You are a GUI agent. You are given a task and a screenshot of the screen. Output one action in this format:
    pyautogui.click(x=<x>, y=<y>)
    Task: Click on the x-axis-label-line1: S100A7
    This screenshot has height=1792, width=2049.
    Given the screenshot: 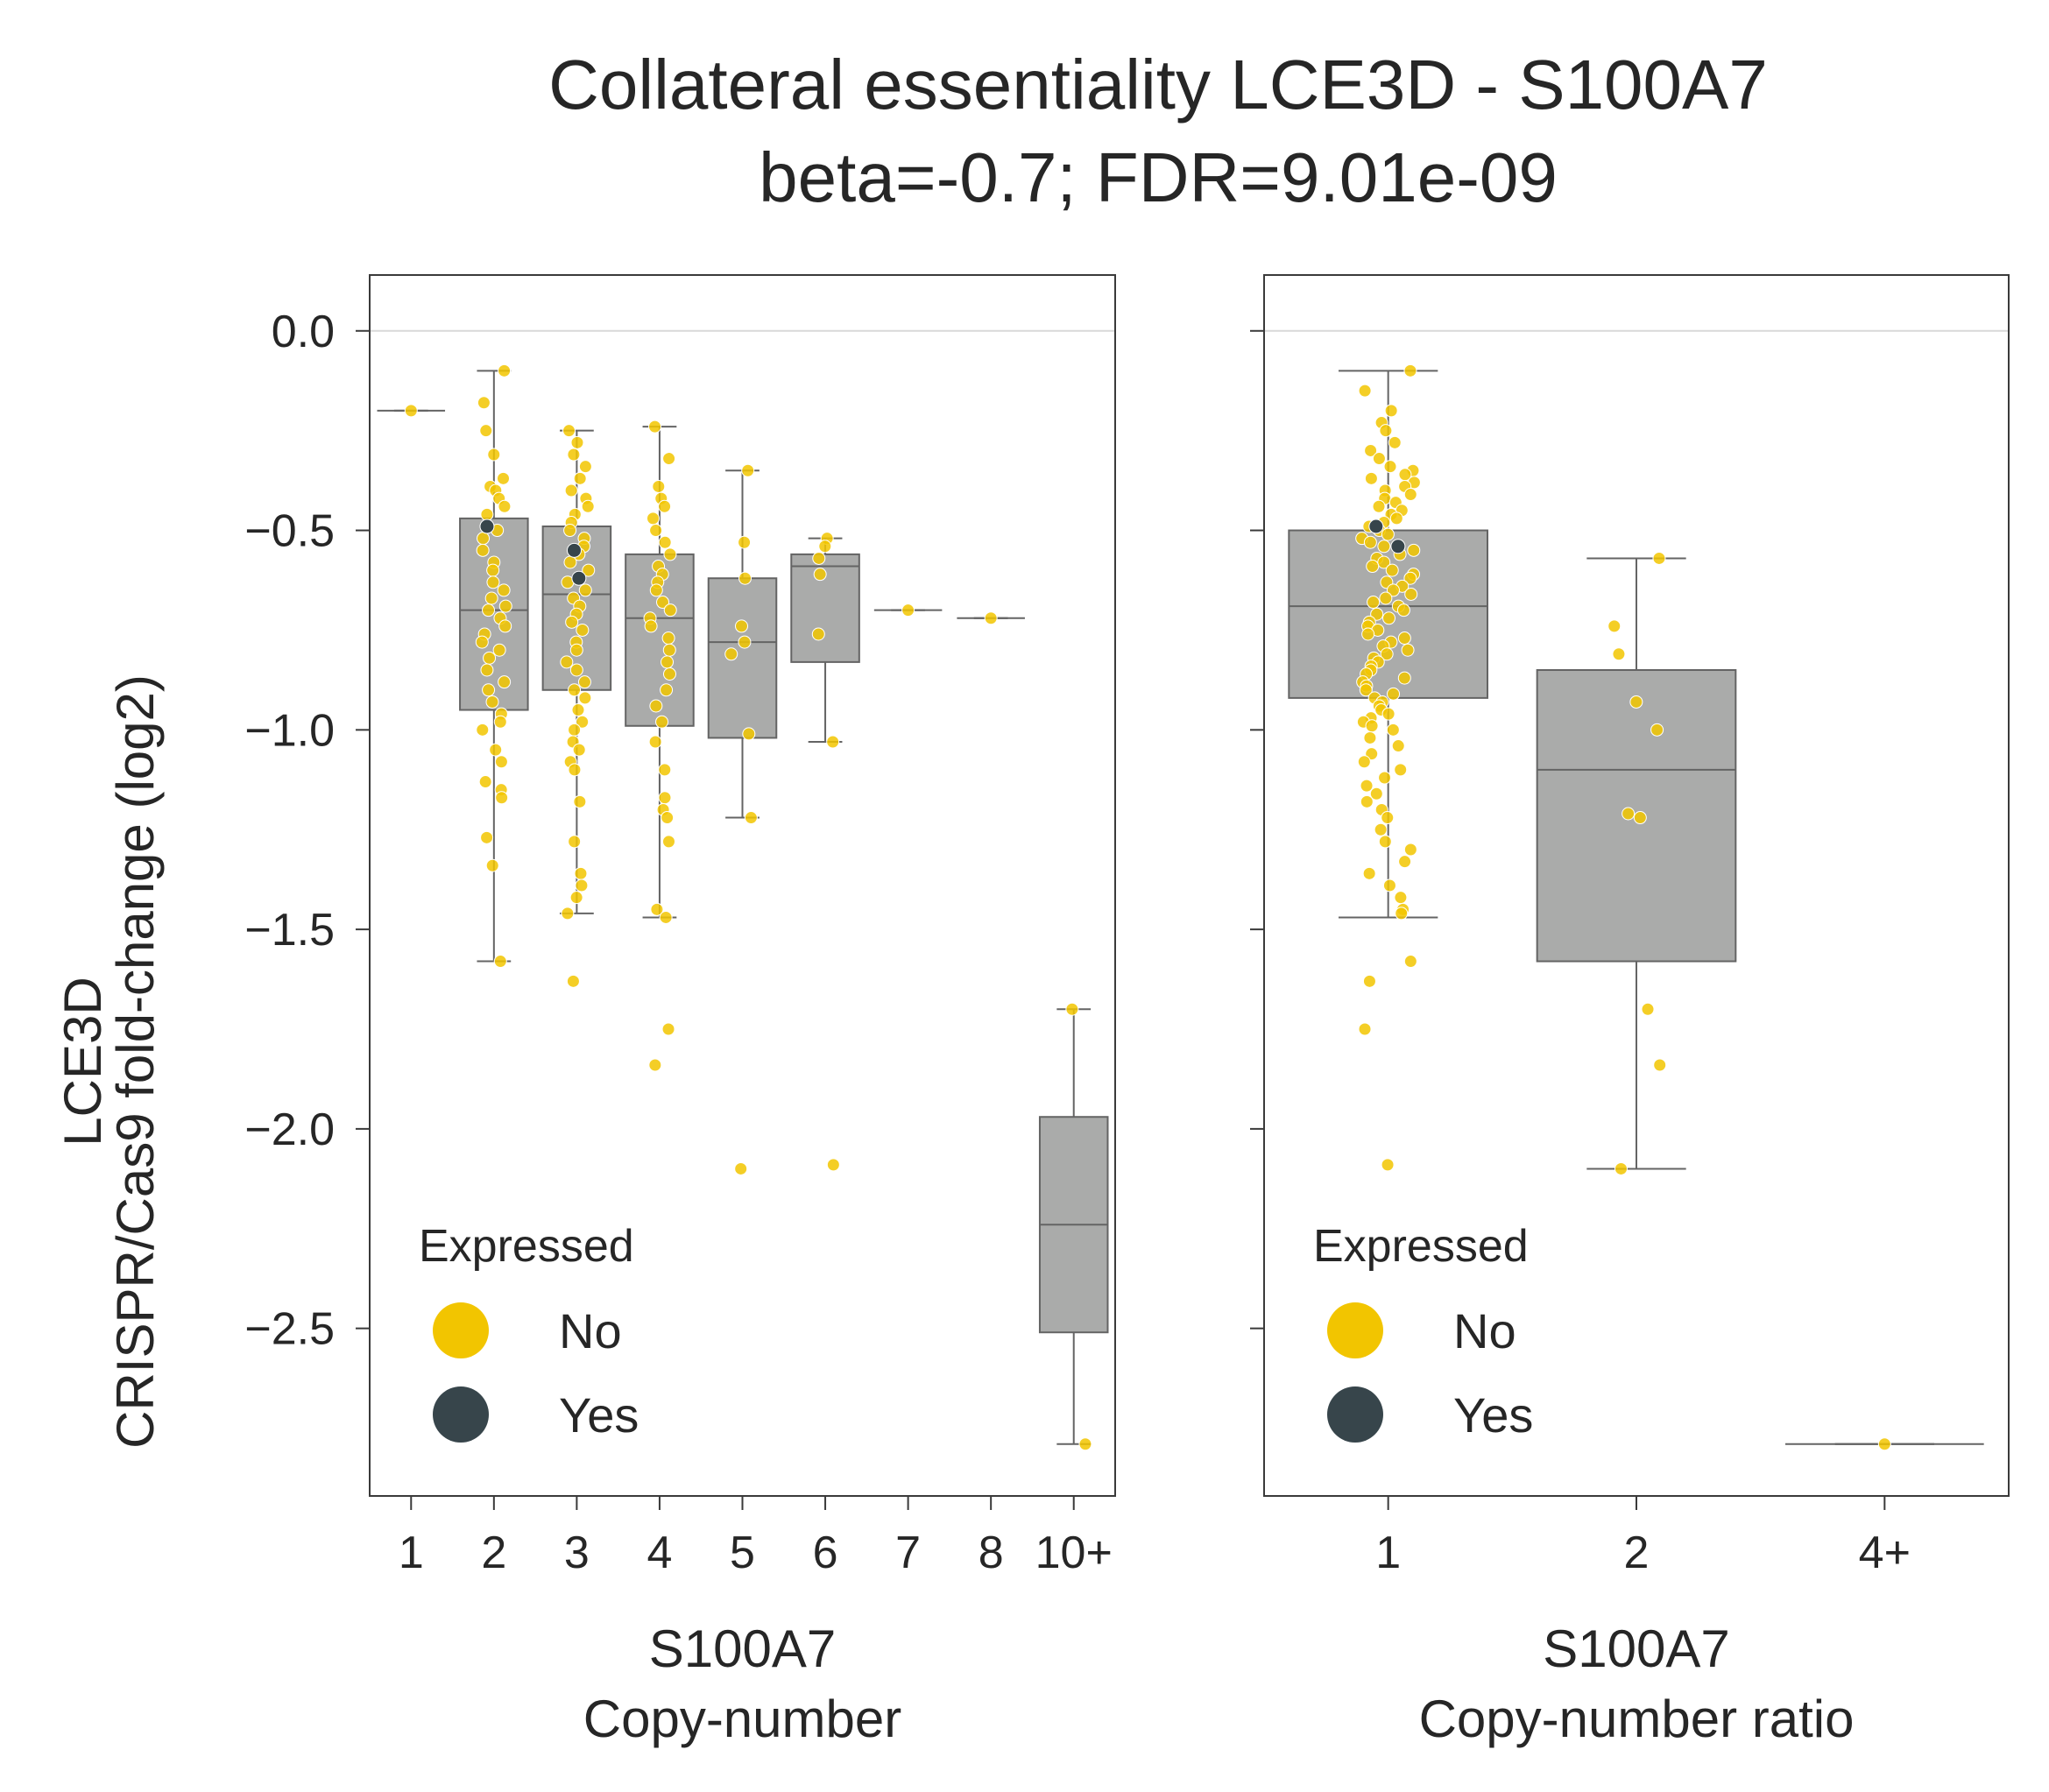 What is the action you would take?
    pyautogui.click(x=743, y=1648)
    